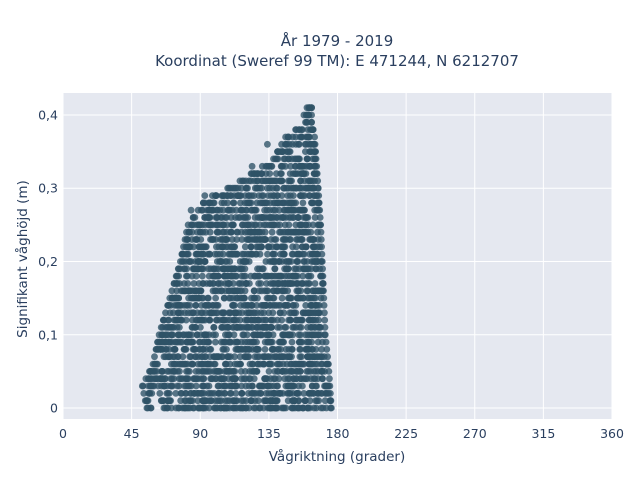 Image resolution: width=640 pixels, height=480 pixels. What do you see at coordinates (48, 261) in the screenshot?
I see `y-axis-ticks: 0 0,1 0,2 0,3 0,4` at bounding box center [48, 261].